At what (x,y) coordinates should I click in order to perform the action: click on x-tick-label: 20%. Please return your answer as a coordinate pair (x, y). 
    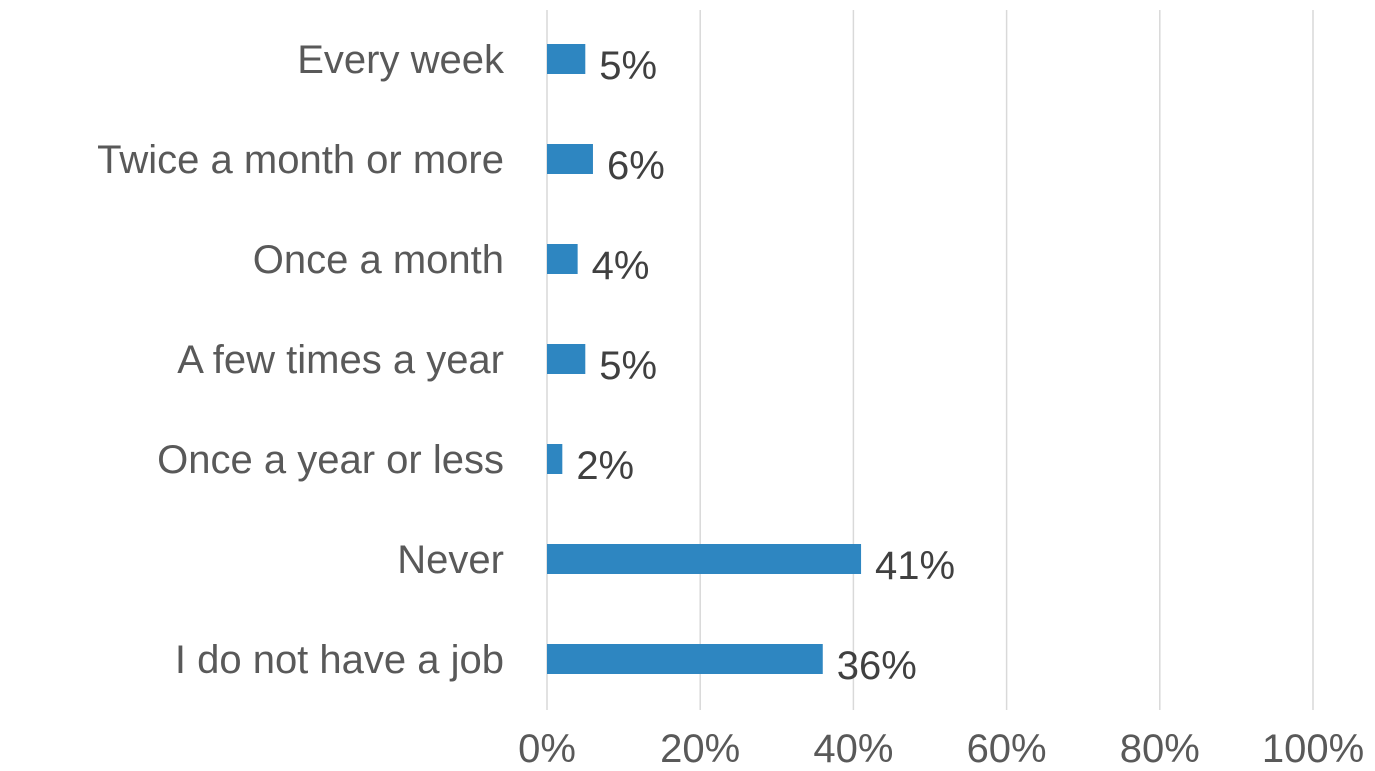
    Looking at the image, I should click on (700, 749).